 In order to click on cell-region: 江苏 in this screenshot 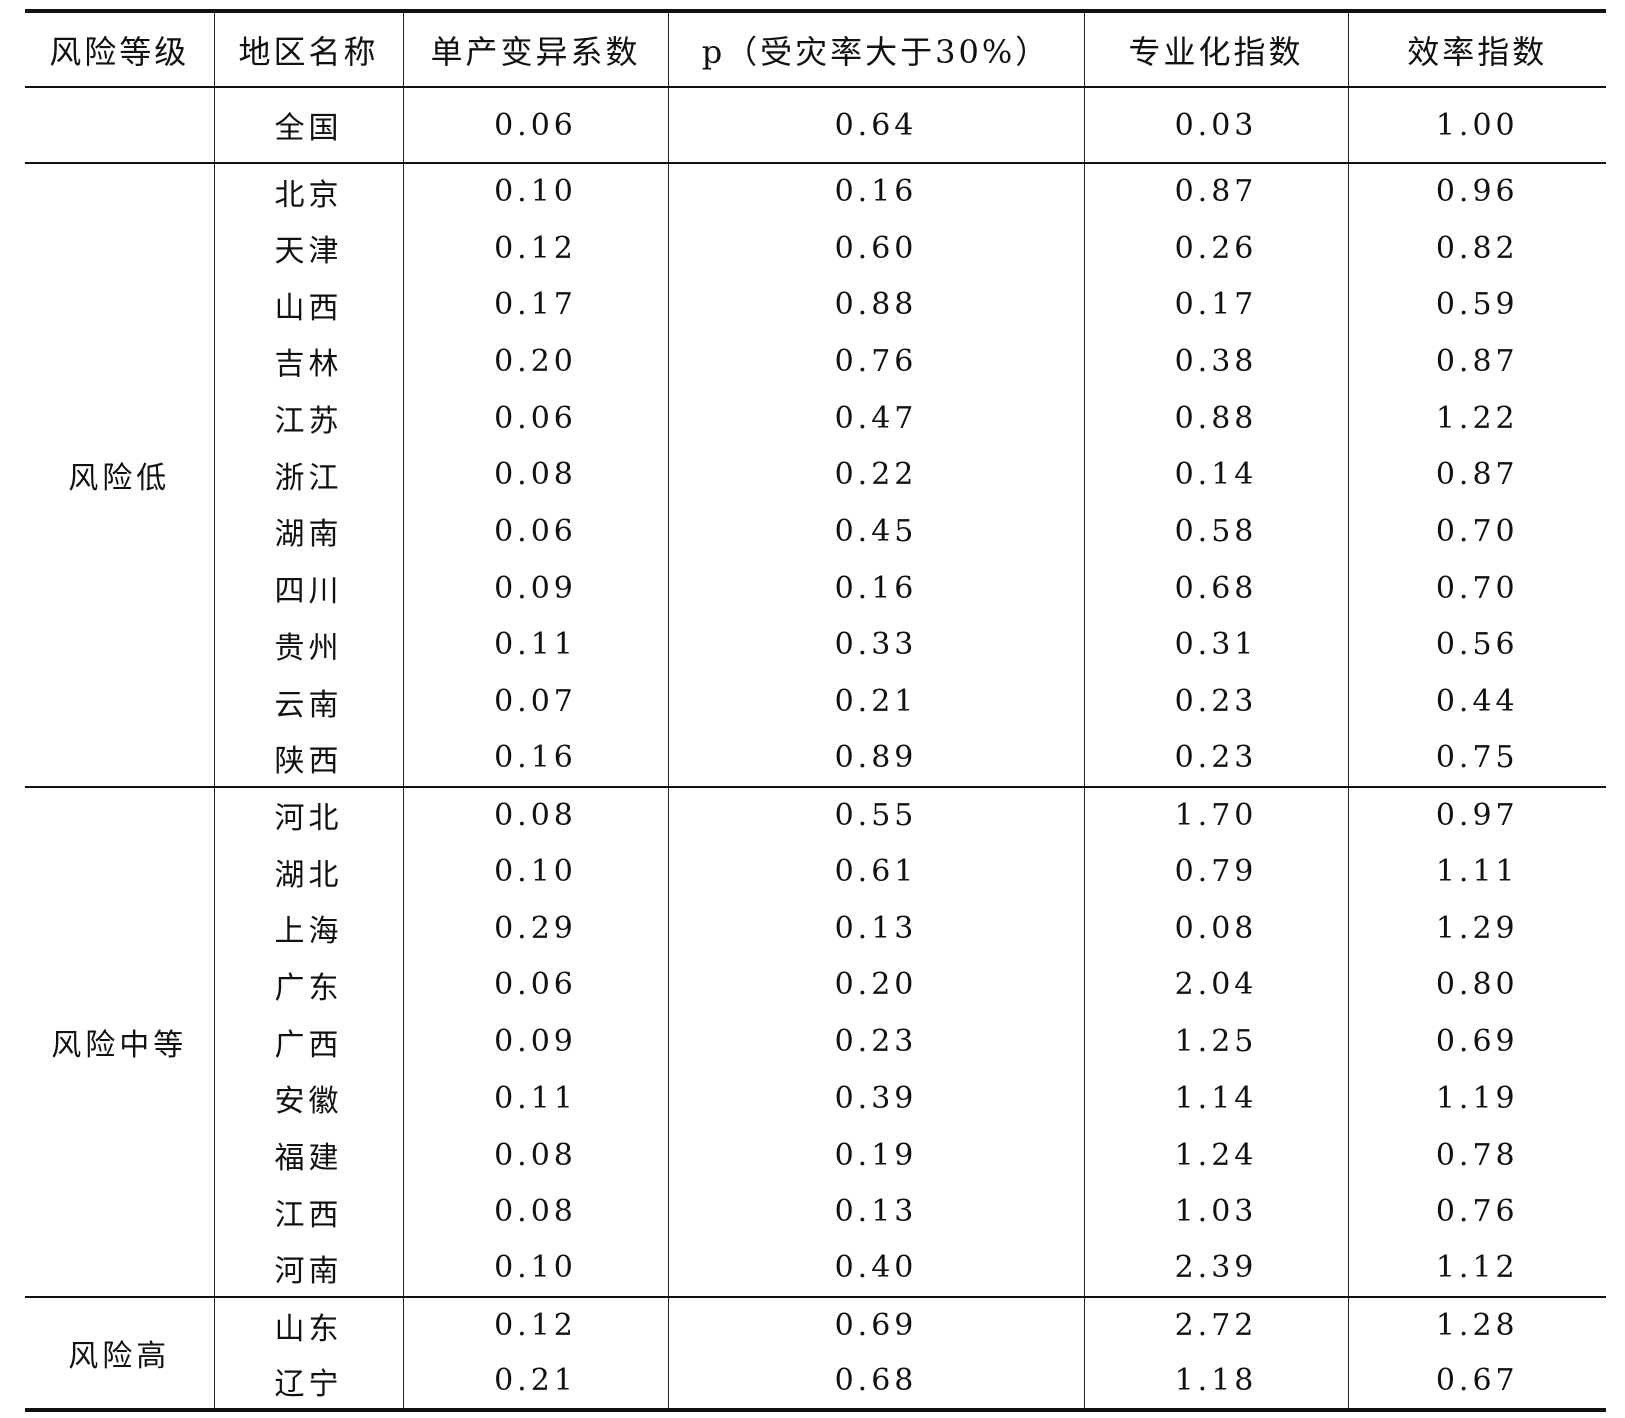, I will do `click(308, 418)`.